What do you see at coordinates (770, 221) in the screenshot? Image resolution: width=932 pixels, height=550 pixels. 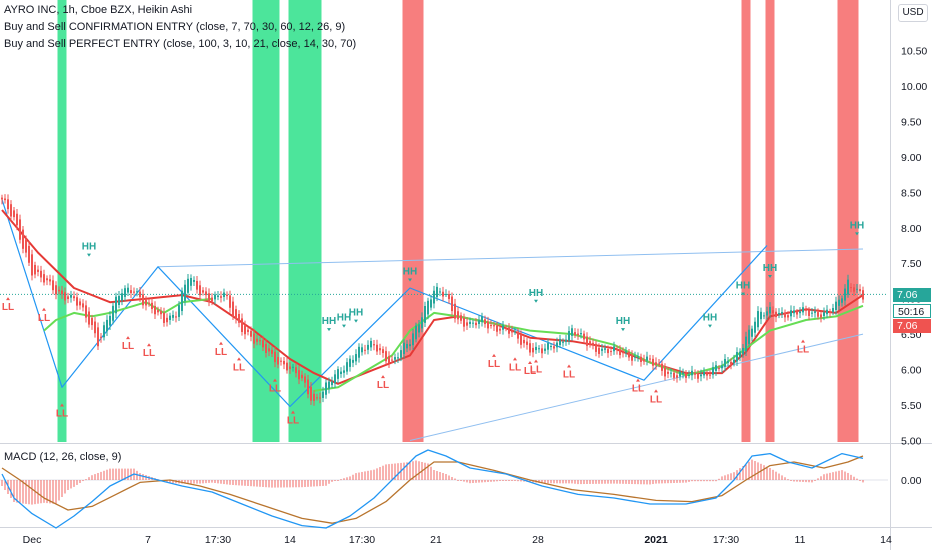 I see `sell-zone` at bounding box center [770, 221].